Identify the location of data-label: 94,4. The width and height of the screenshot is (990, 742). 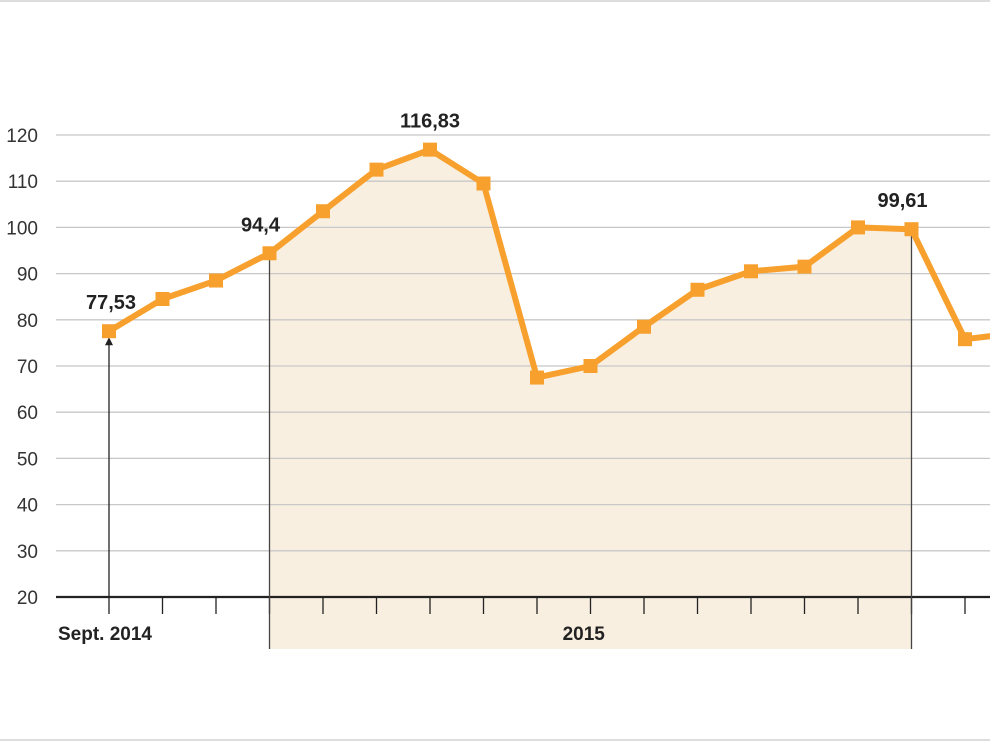
(261, 225).